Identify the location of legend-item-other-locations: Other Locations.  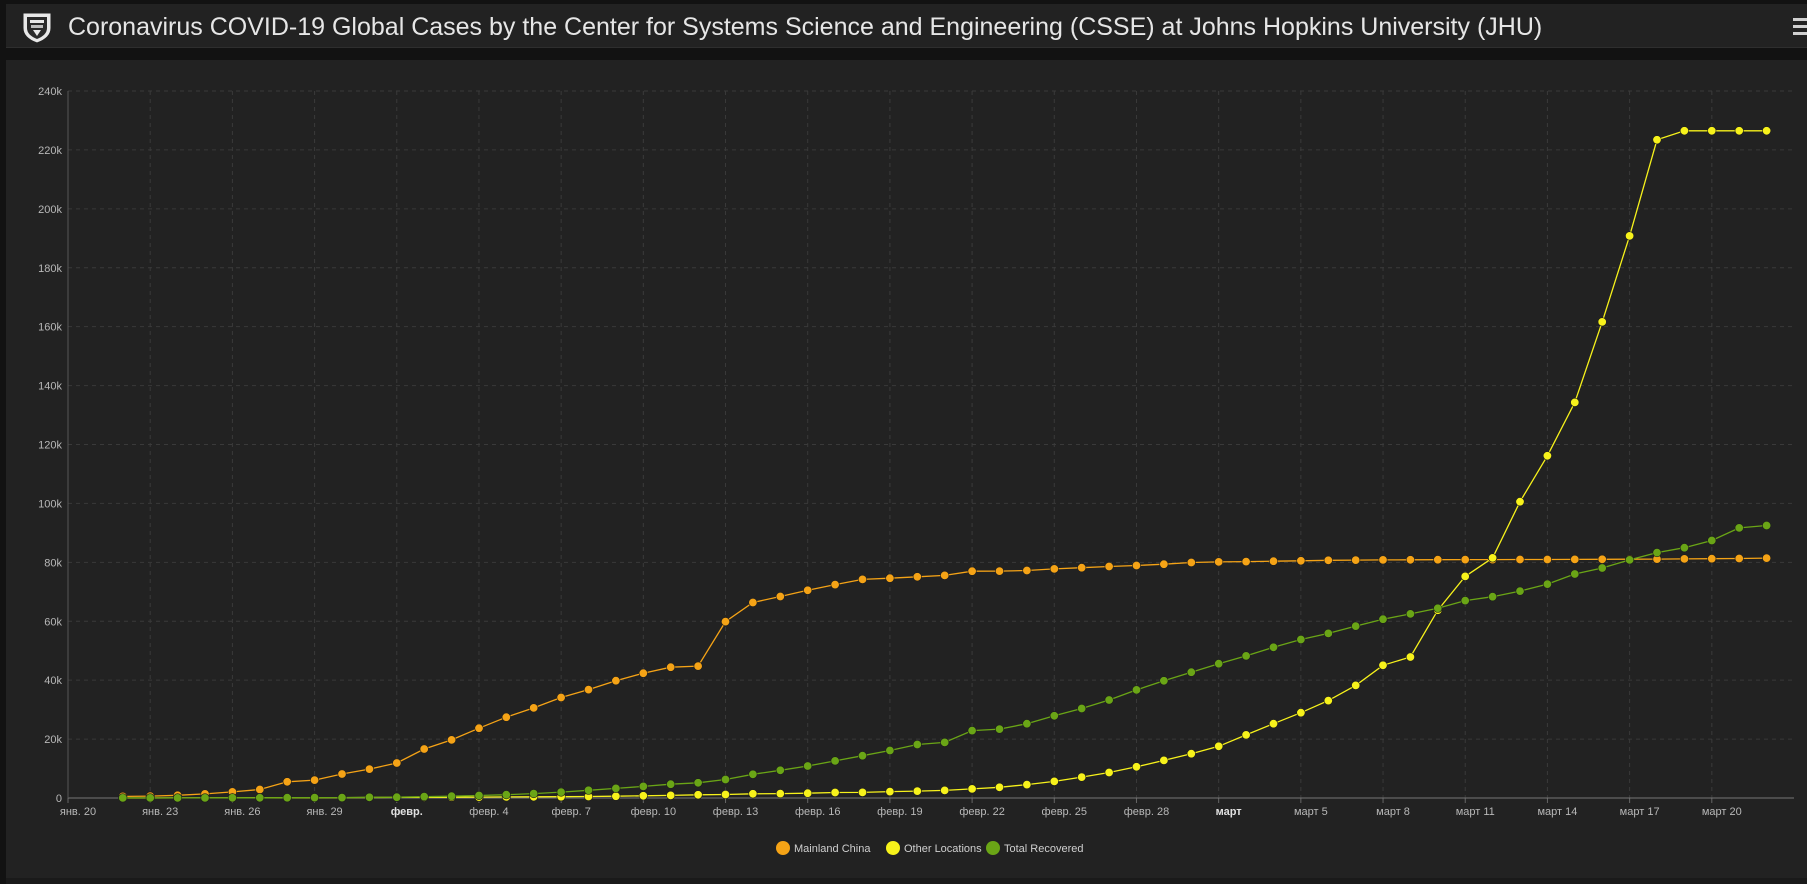
(934, 848).